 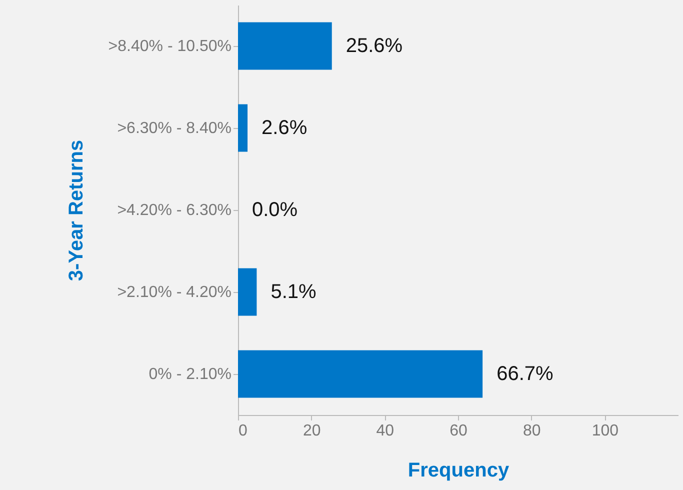 What do you see at coordinates (605, 431) in the screenshot?
I see `x-tick-label: 100` at bounding box center [605, 431].